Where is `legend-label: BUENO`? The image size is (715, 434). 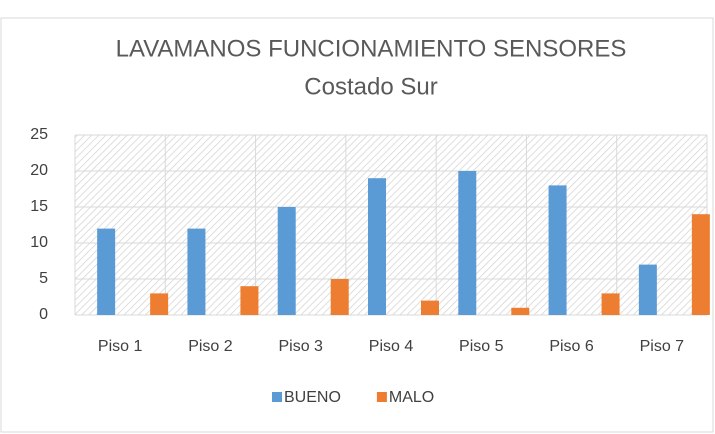
legend-label: BUENO is located at coordinates (312, 397).